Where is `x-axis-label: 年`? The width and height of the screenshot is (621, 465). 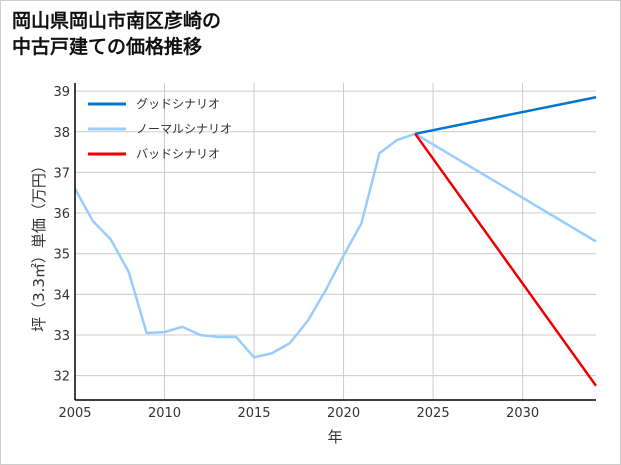 x-axis-label: 年 is located at coordinates (334, 437).